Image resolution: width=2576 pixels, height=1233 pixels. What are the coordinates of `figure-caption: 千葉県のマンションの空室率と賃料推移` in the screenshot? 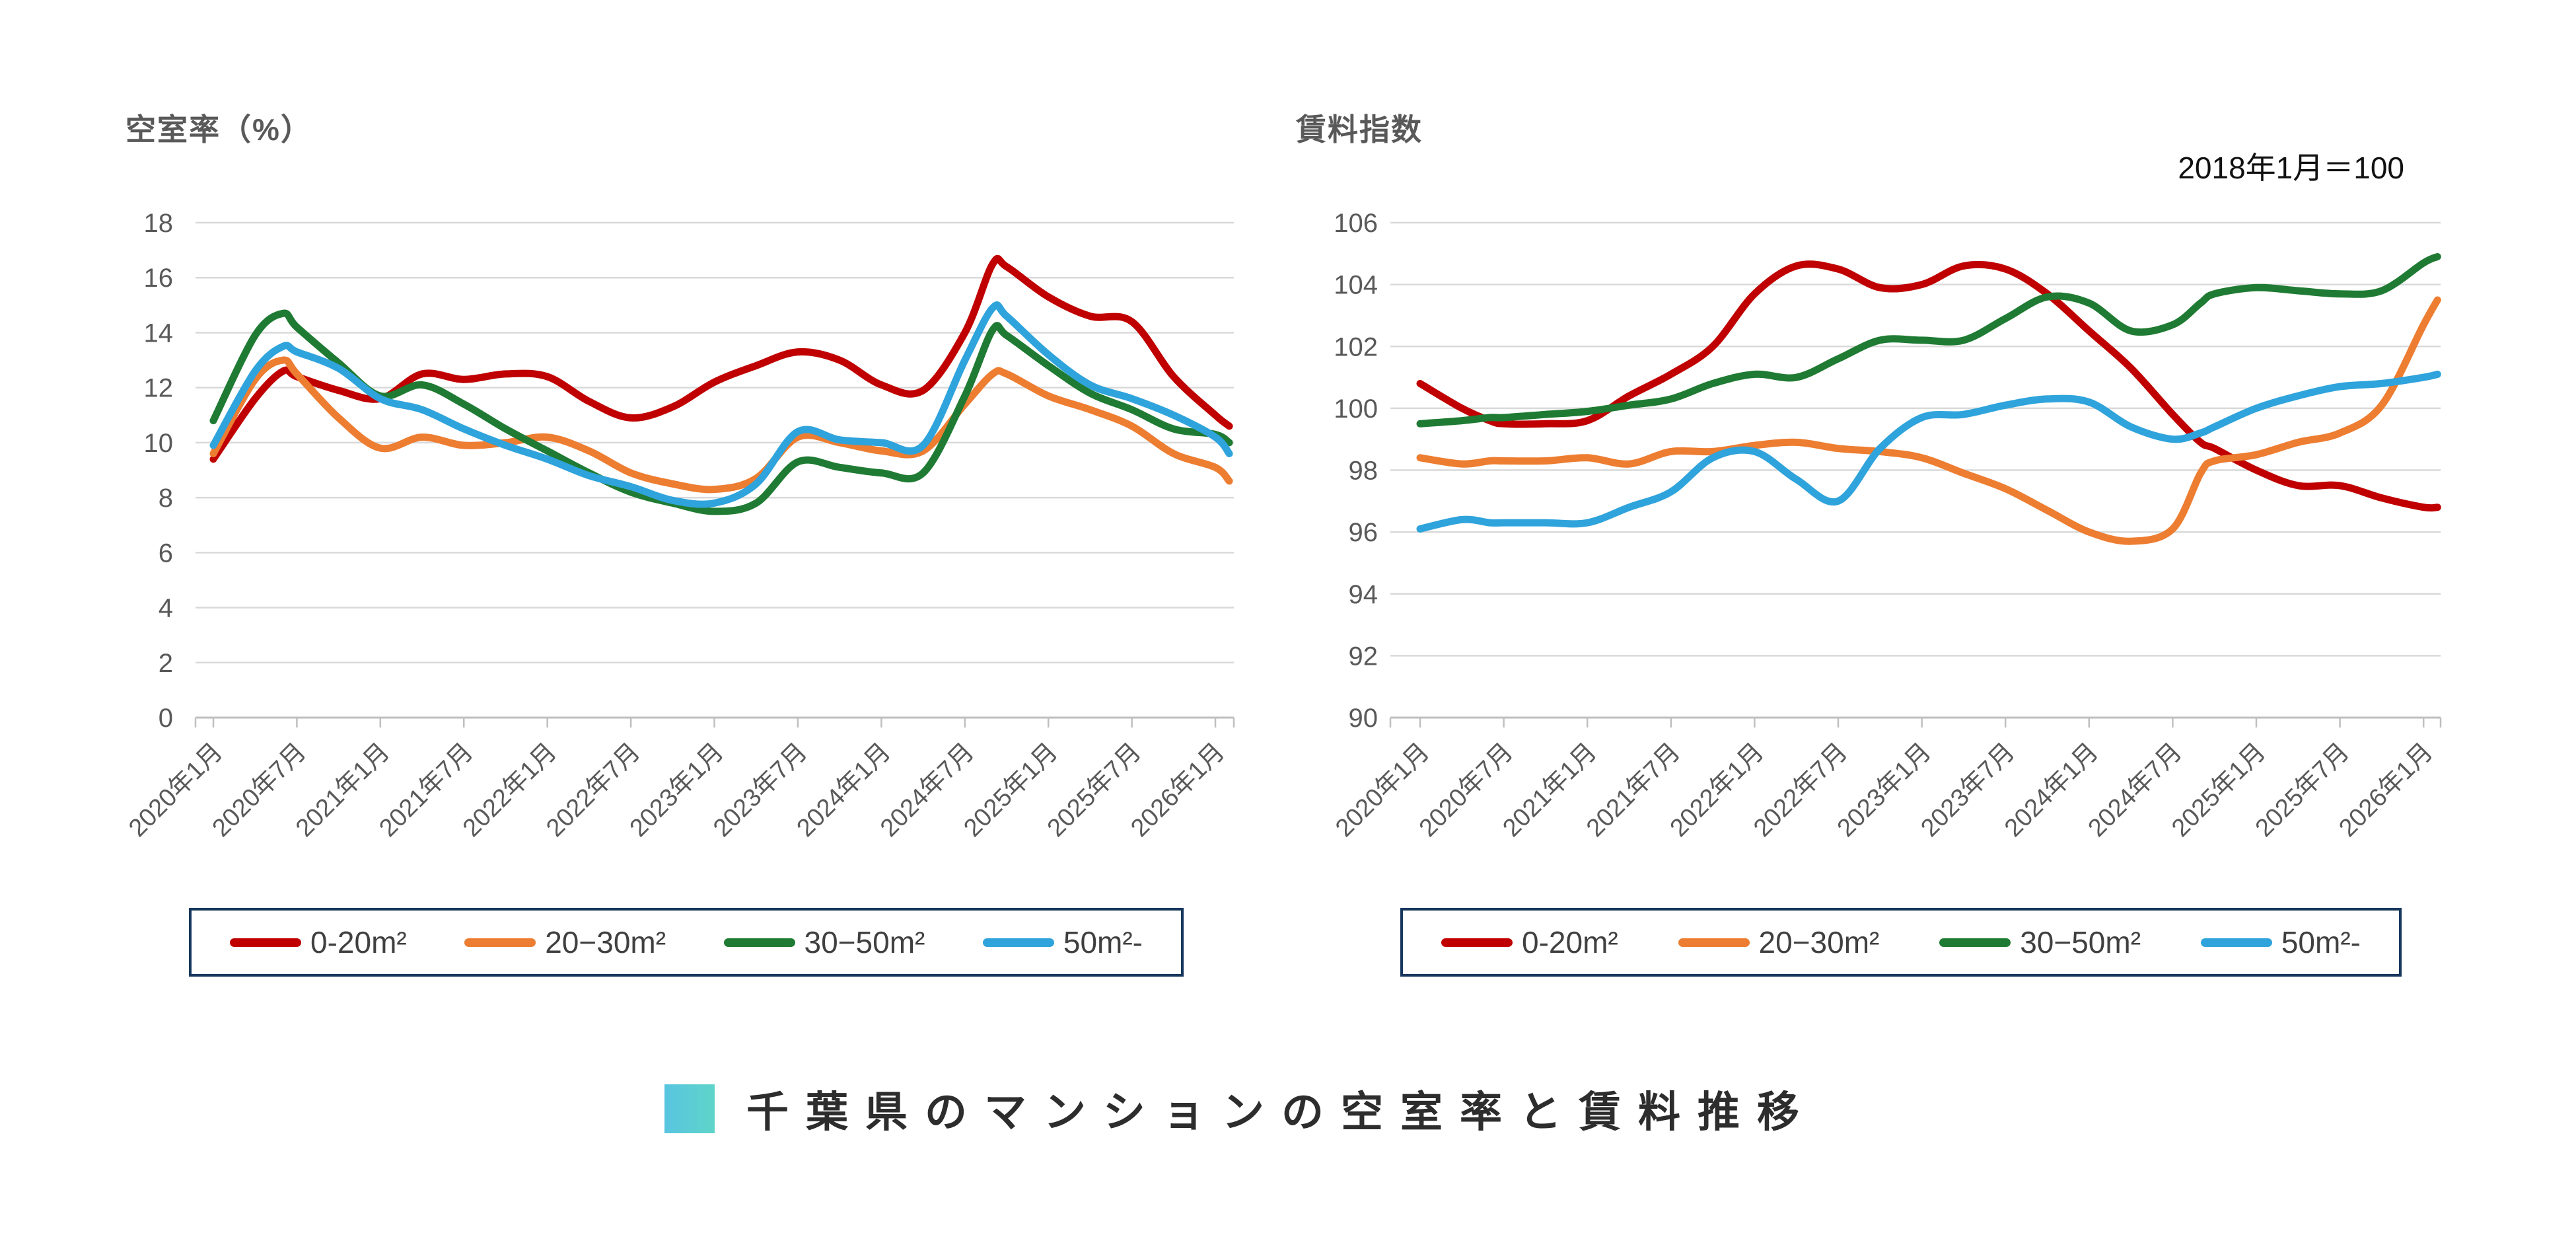 It's located at (1240, 1108).